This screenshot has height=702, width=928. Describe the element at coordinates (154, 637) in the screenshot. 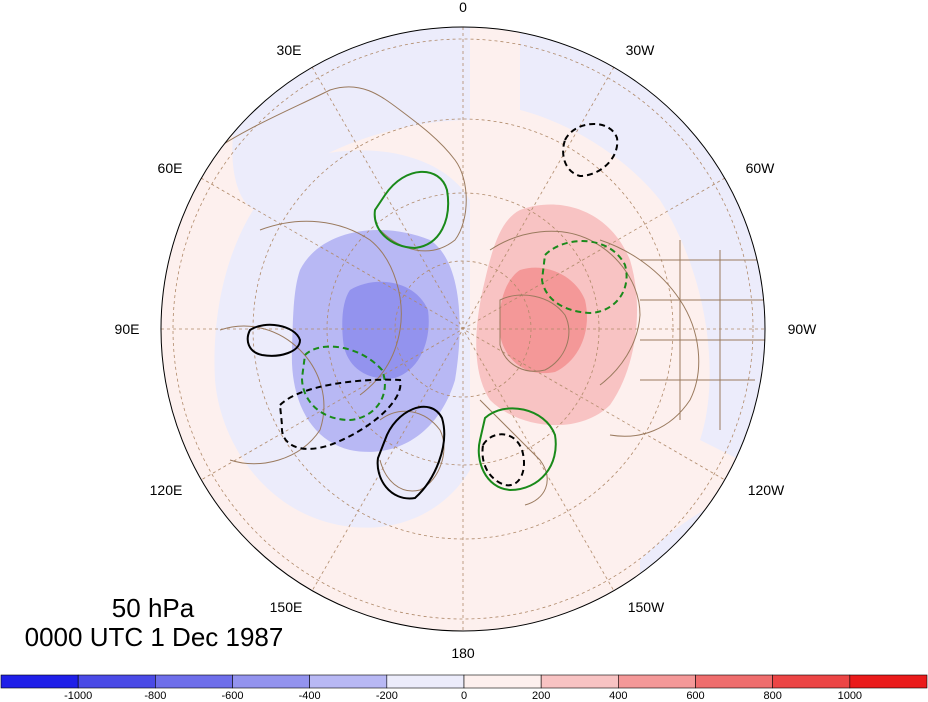

I see `timestamp-label: 0000 UTC 1 Dec 1987` at that location.